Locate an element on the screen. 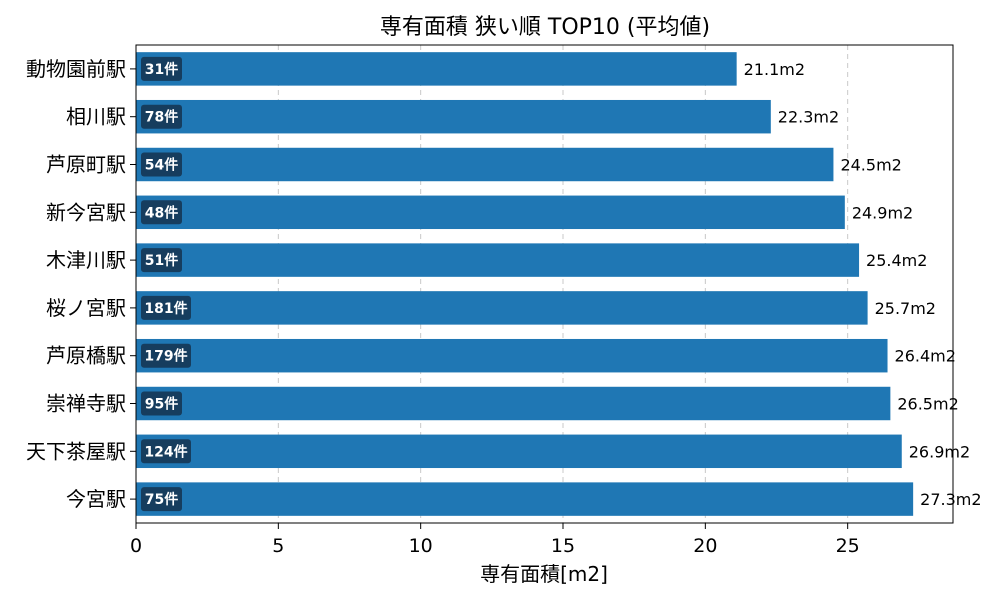 The image size is (1000, 600). data-label: 25.7m2 is located at coordinates (905, 308).